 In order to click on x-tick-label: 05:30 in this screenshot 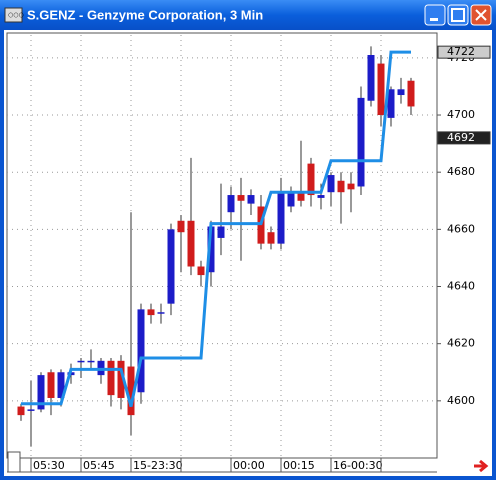, I will do `click(49, 465)`.